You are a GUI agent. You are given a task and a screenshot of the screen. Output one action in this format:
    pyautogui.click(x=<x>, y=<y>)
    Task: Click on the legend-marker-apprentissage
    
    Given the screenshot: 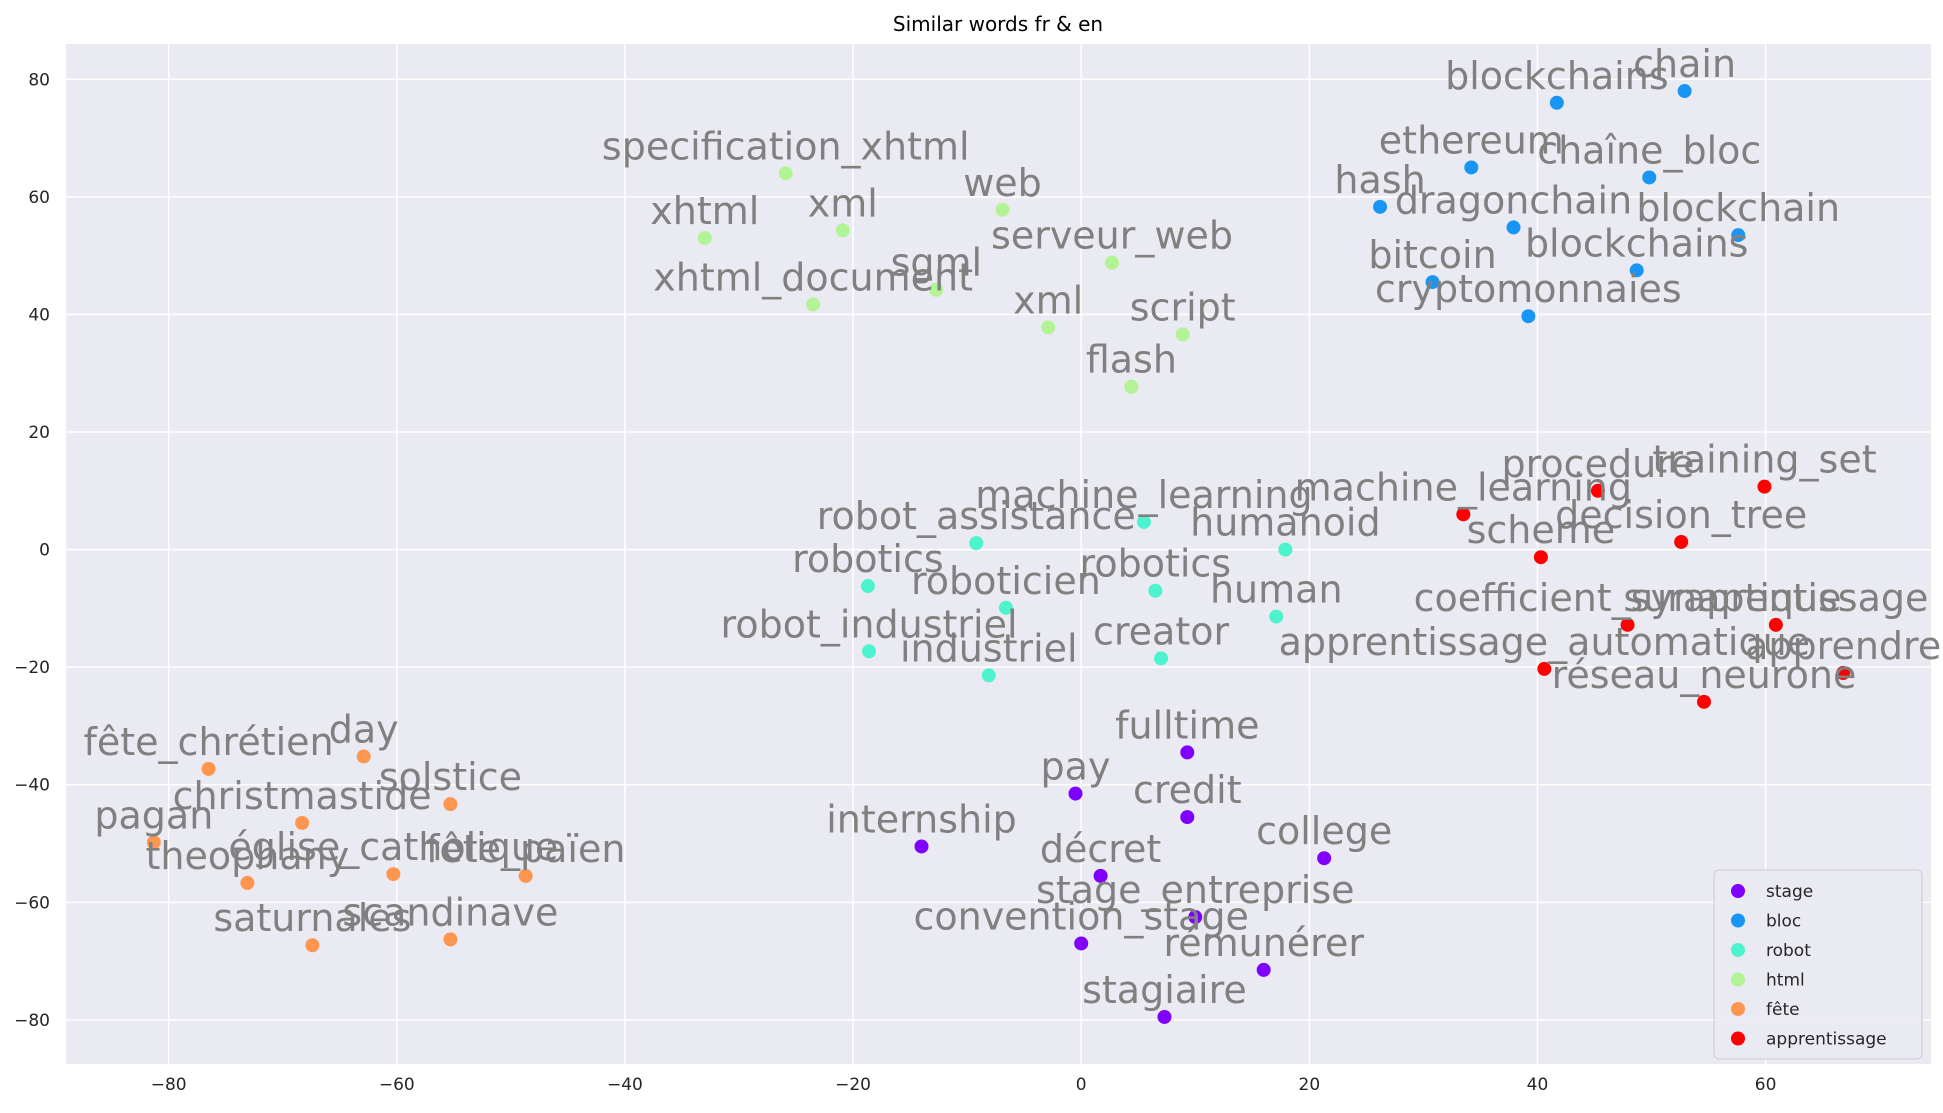 What is the action you would take?
    pyautogui.click(x=1738, y=1038)
    